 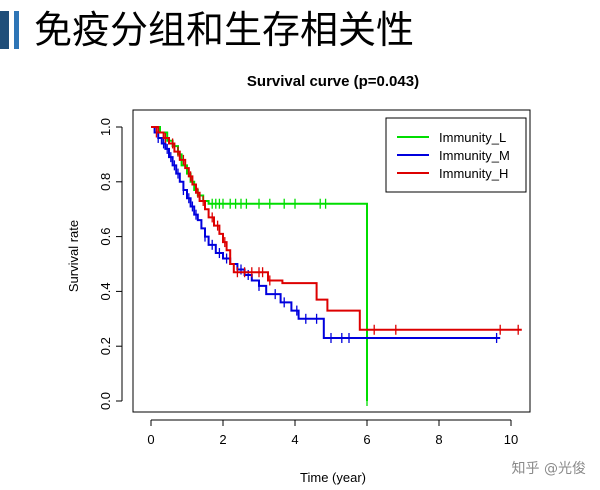 I want to click on x-tick-label: 6, so click(x=366, y=439).